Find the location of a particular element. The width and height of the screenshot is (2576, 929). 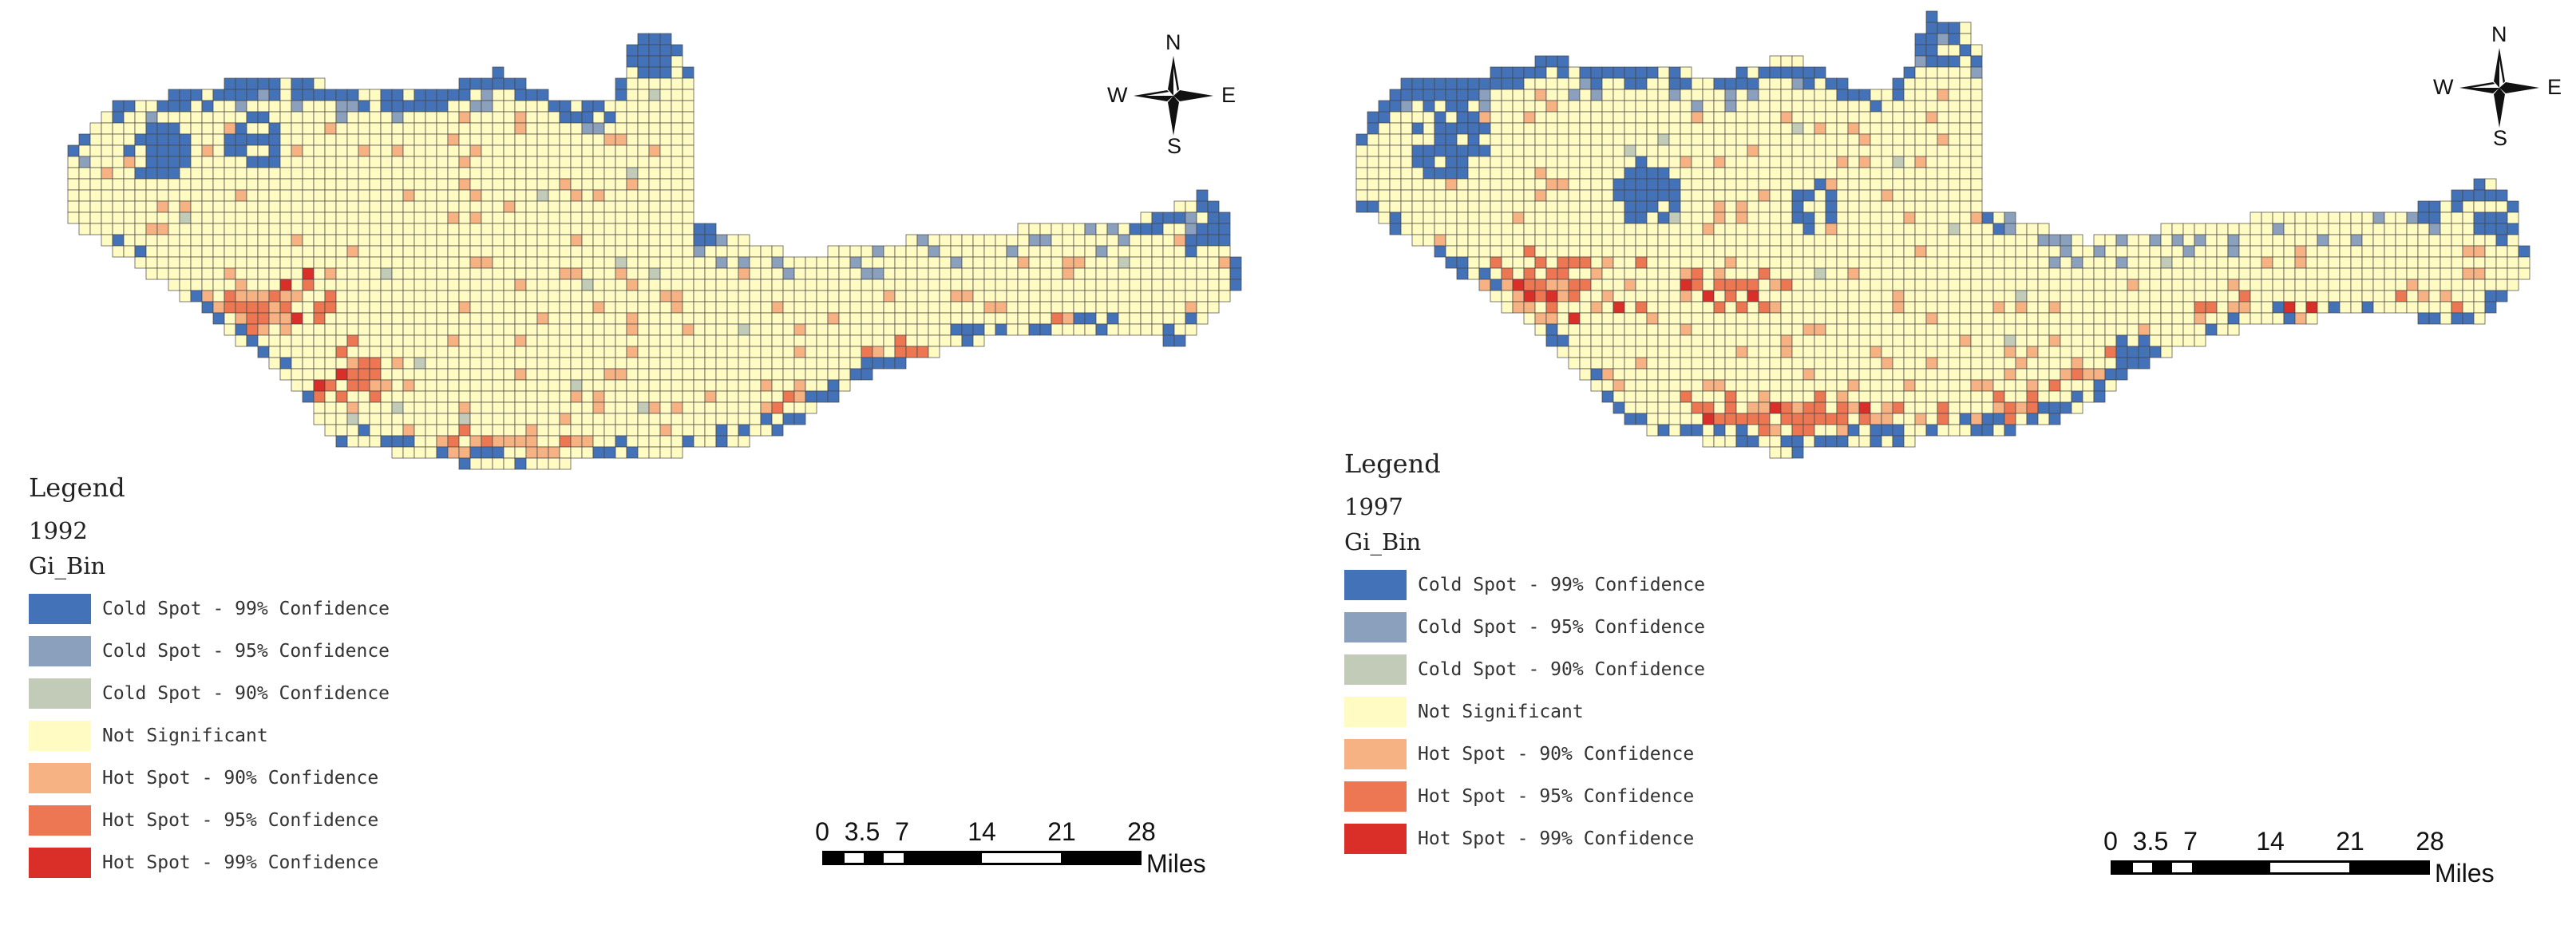

legend-year: 1992 is located at coordinates (59, 531).